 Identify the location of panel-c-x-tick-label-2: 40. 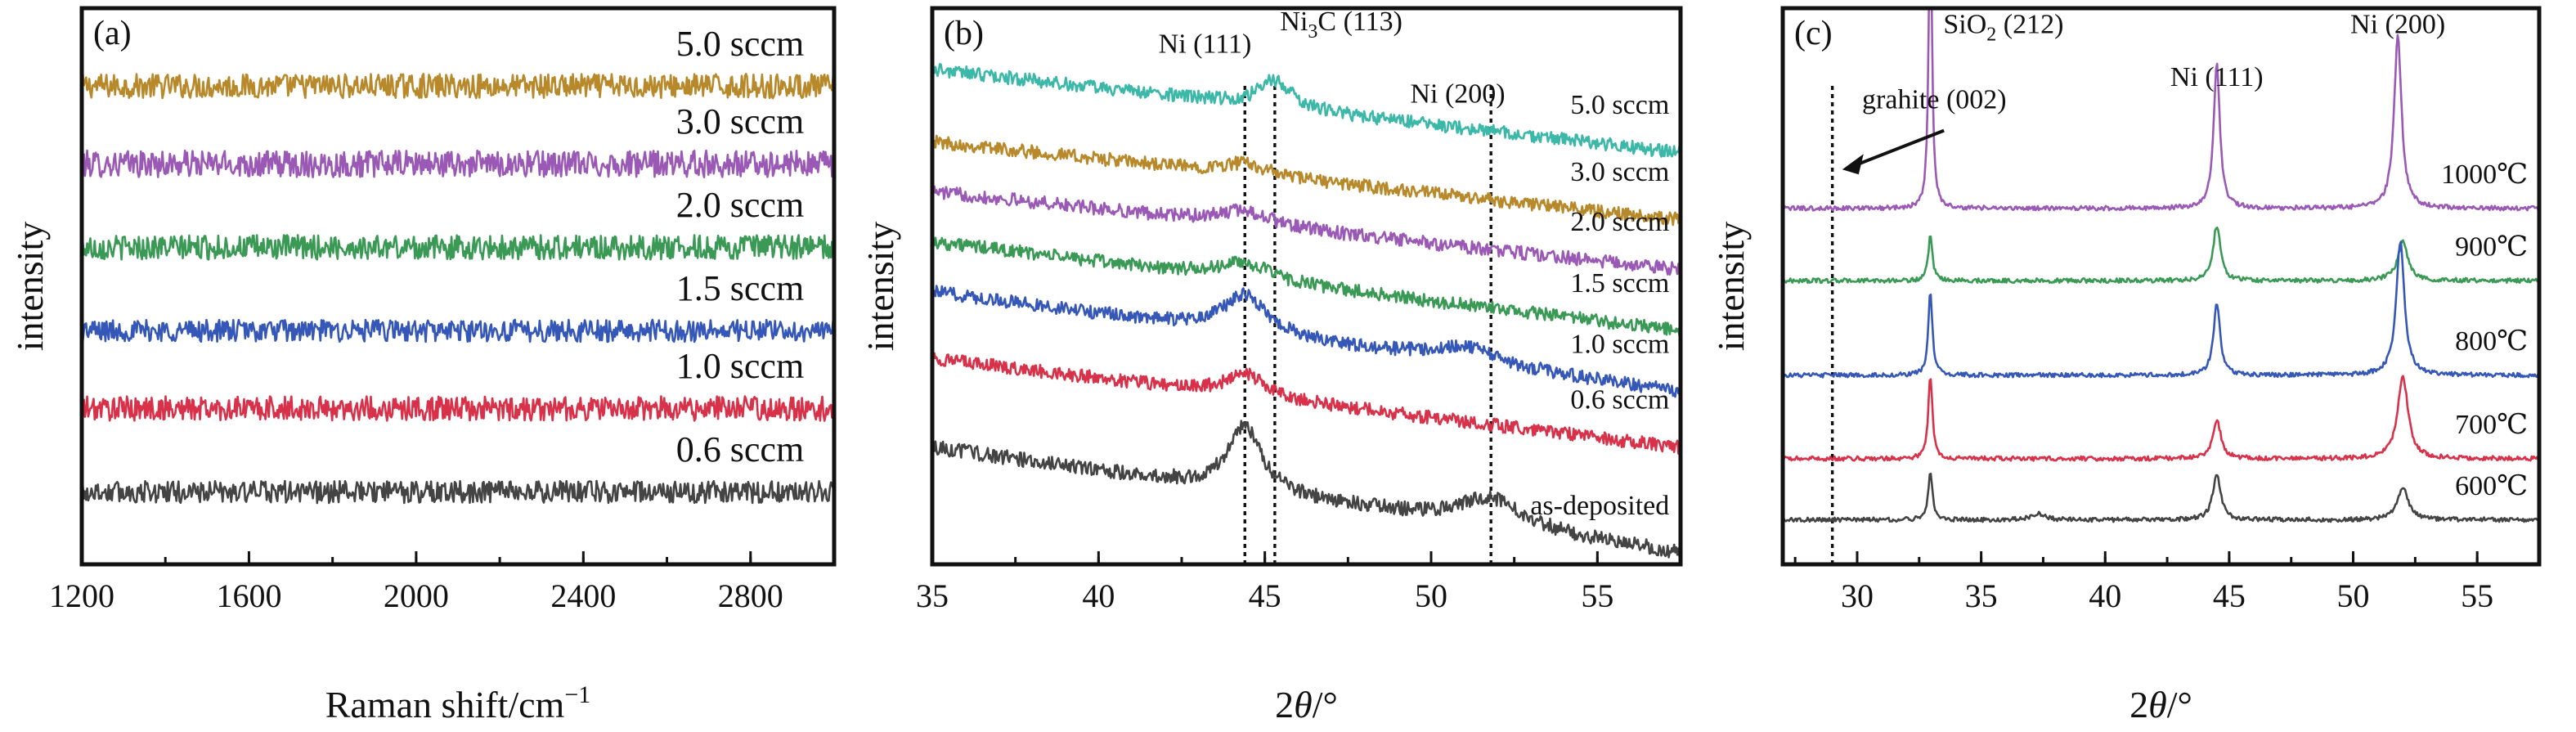
(2105, 595).